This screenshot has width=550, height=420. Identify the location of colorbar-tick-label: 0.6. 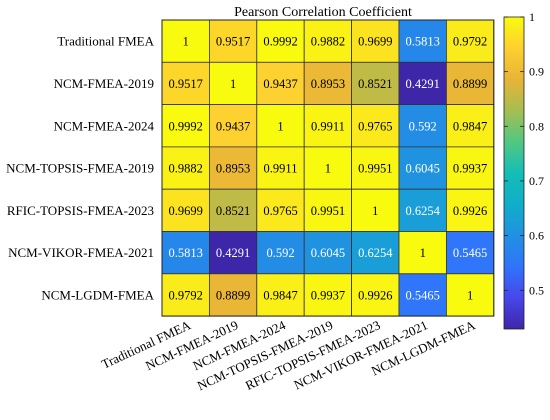
(536, 236).